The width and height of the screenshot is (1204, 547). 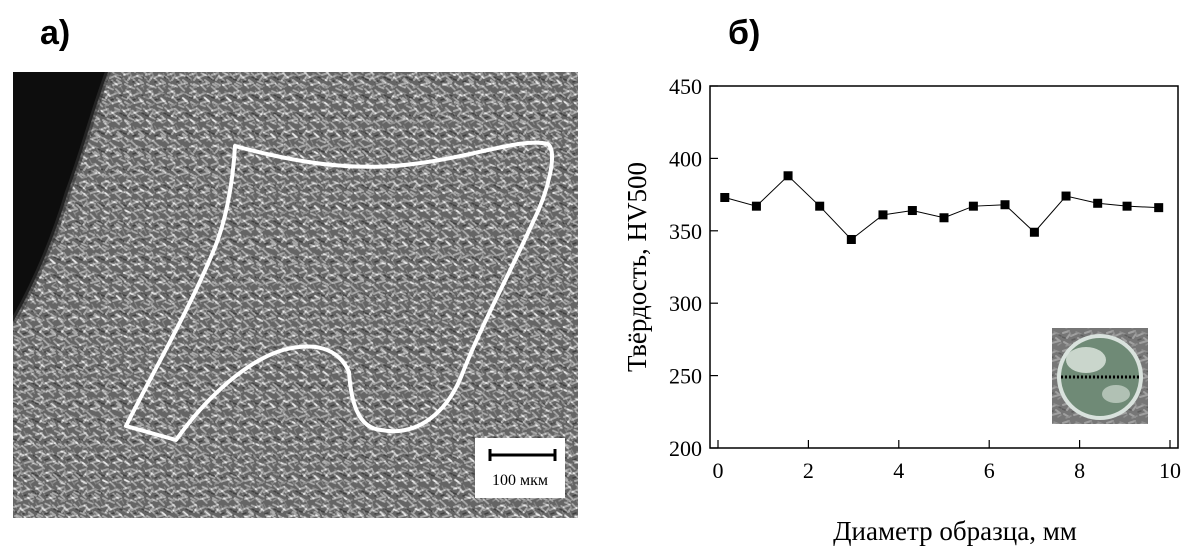 I want to click on panel-b-label: б), so click(x=744, y=33).